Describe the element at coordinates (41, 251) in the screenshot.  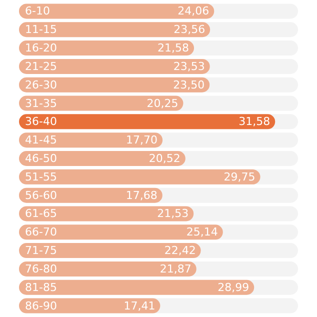
I see `y-tick-label: 71-75` at that location.